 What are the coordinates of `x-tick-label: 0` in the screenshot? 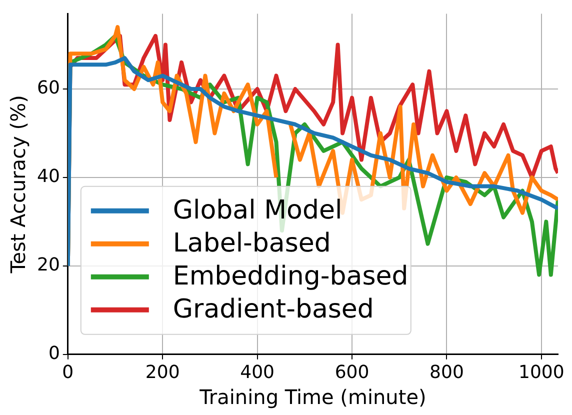 It's located at (68, 372).